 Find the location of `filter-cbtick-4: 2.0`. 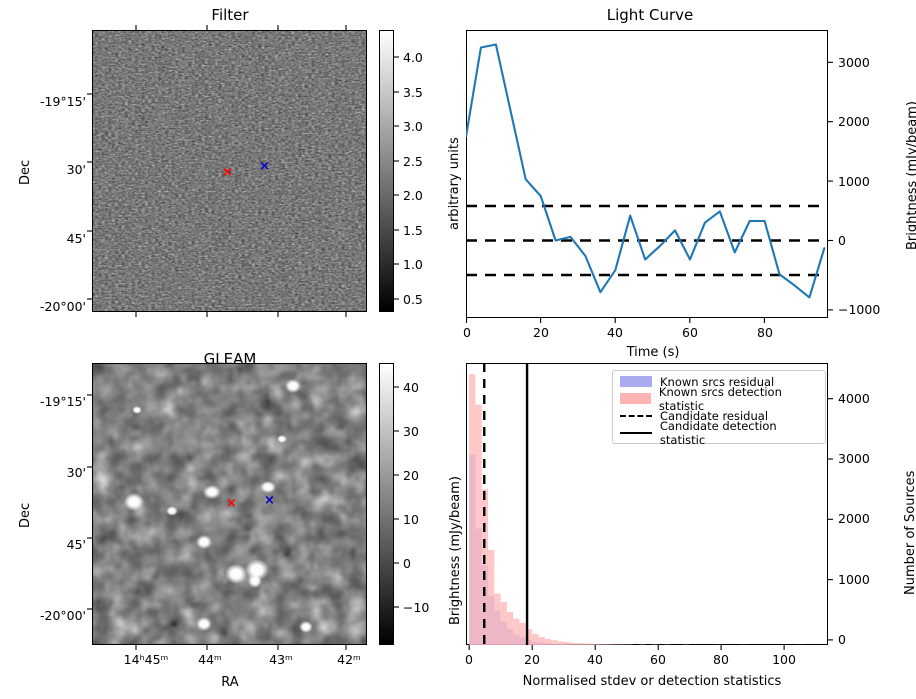

filter-cbtick-4: 2.0 is located at coordinates (413, 195).